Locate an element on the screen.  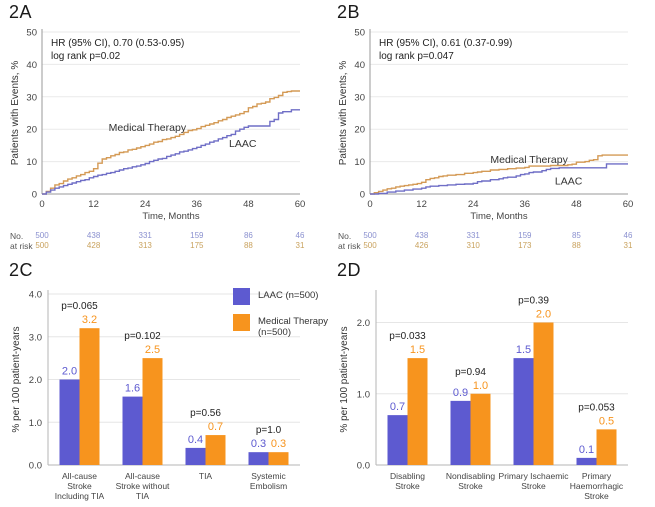
risk-value: 438 is located at coordinates (93, 235).